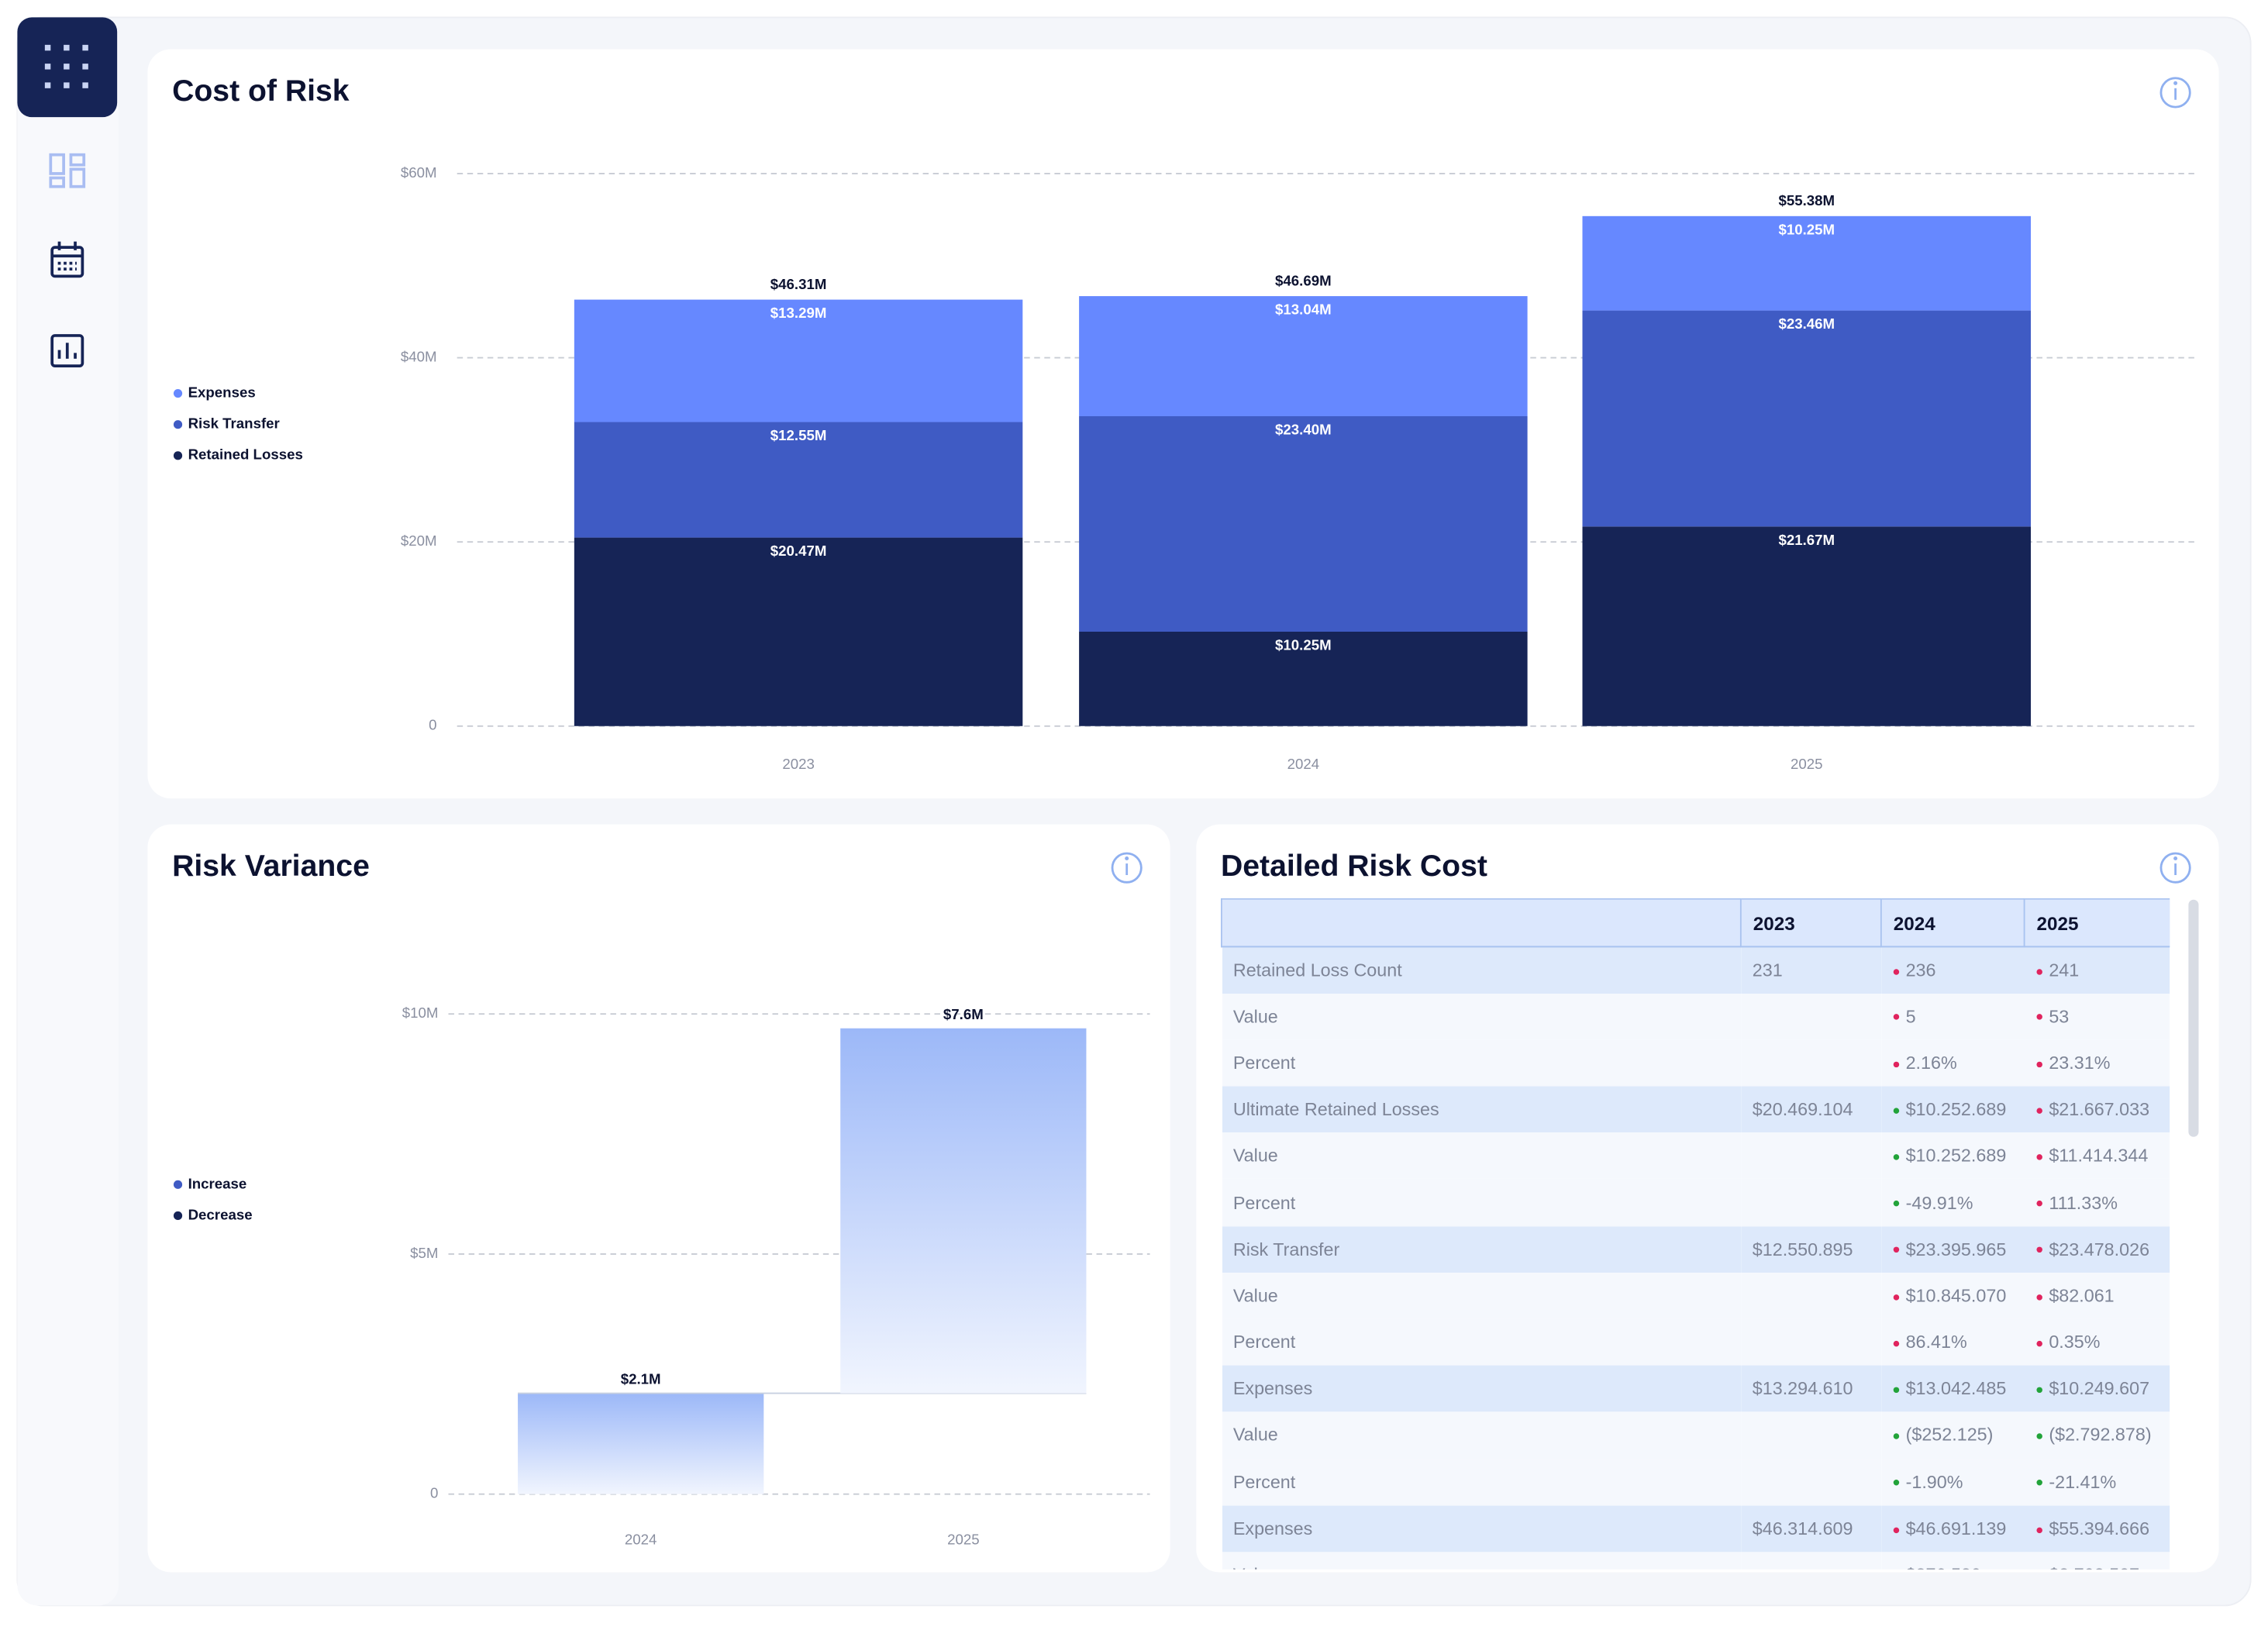  Describe the element at coordinates (2080, 1063) in the screenshot. I see `cell-value: 23.31%` at that location.